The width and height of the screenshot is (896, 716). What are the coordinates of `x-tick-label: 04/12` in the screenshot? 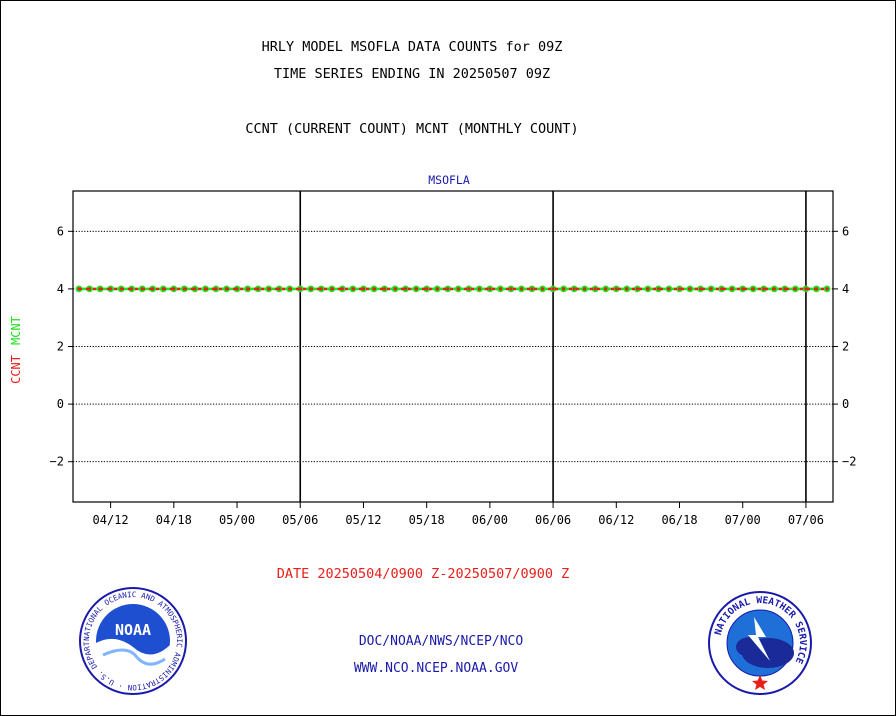 It's located at (111, 520).